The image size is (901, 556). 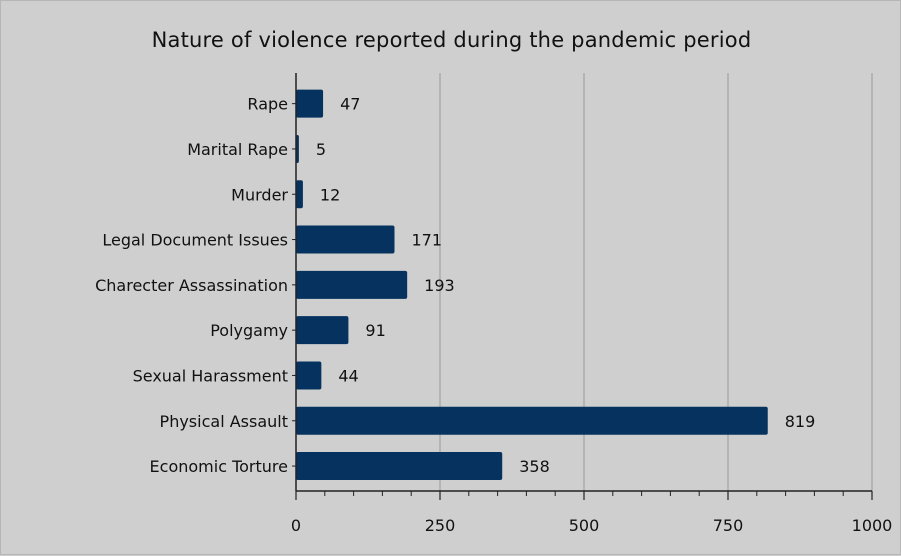 What do you see at coordinates (350, 104) in the screenshot?
I see `data-label: 47` at bounding box center [350, 104].